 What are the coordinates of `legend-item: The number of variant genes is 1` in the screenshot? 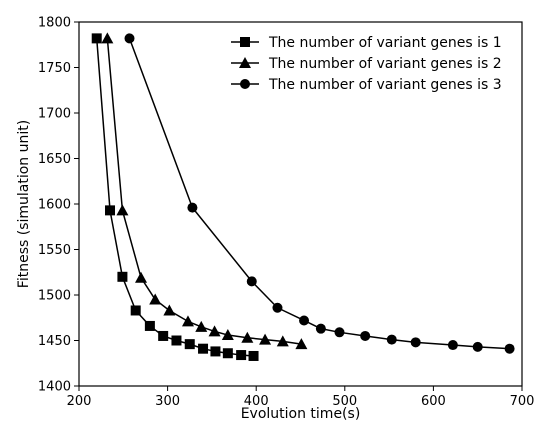 It's located at (366, 43).